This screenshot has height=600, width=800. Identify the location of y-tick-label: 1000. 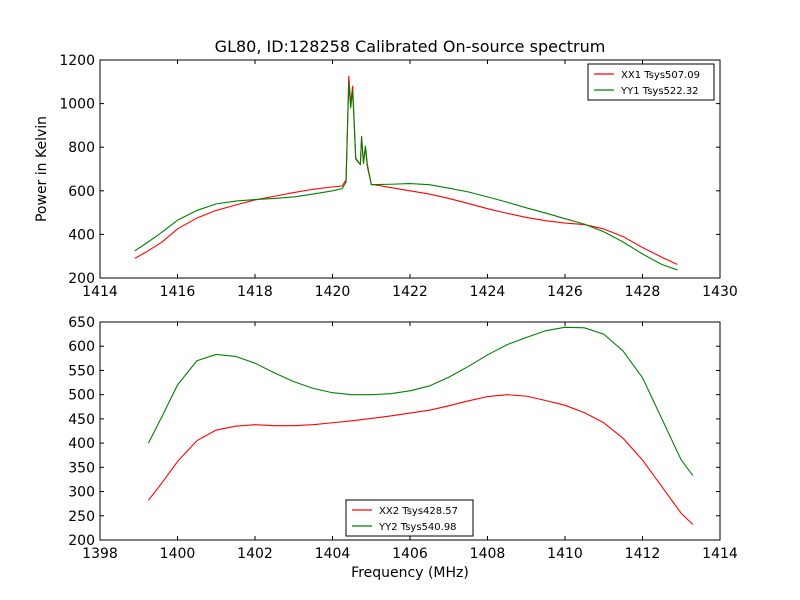
(77, 105).